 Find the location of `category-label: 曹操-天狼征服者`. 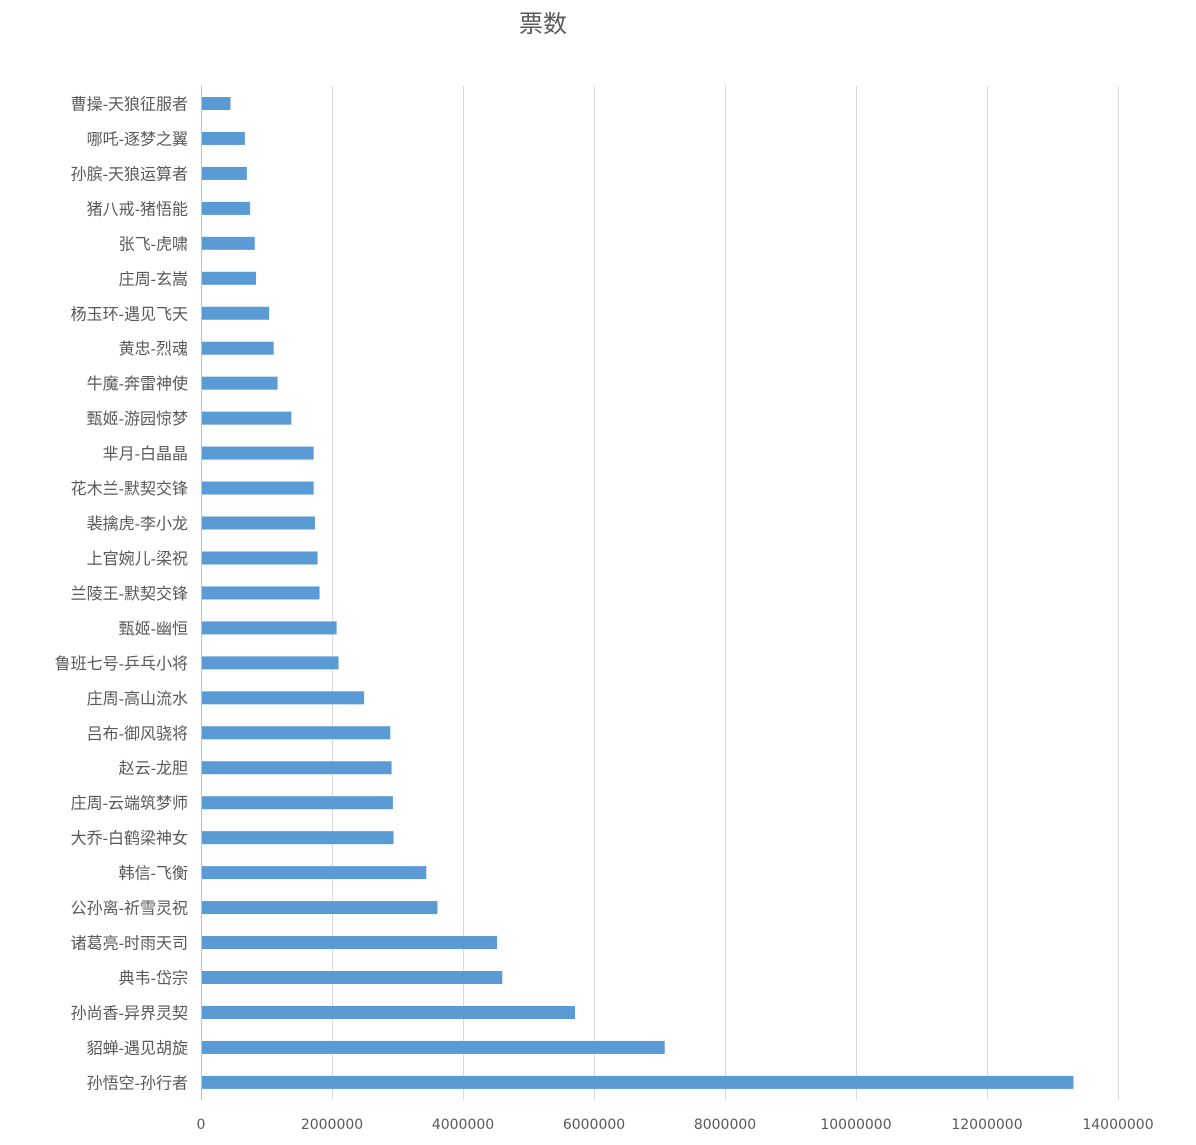

category-label: 曹操-天狼征服者 is located at coordinates (129, 104).